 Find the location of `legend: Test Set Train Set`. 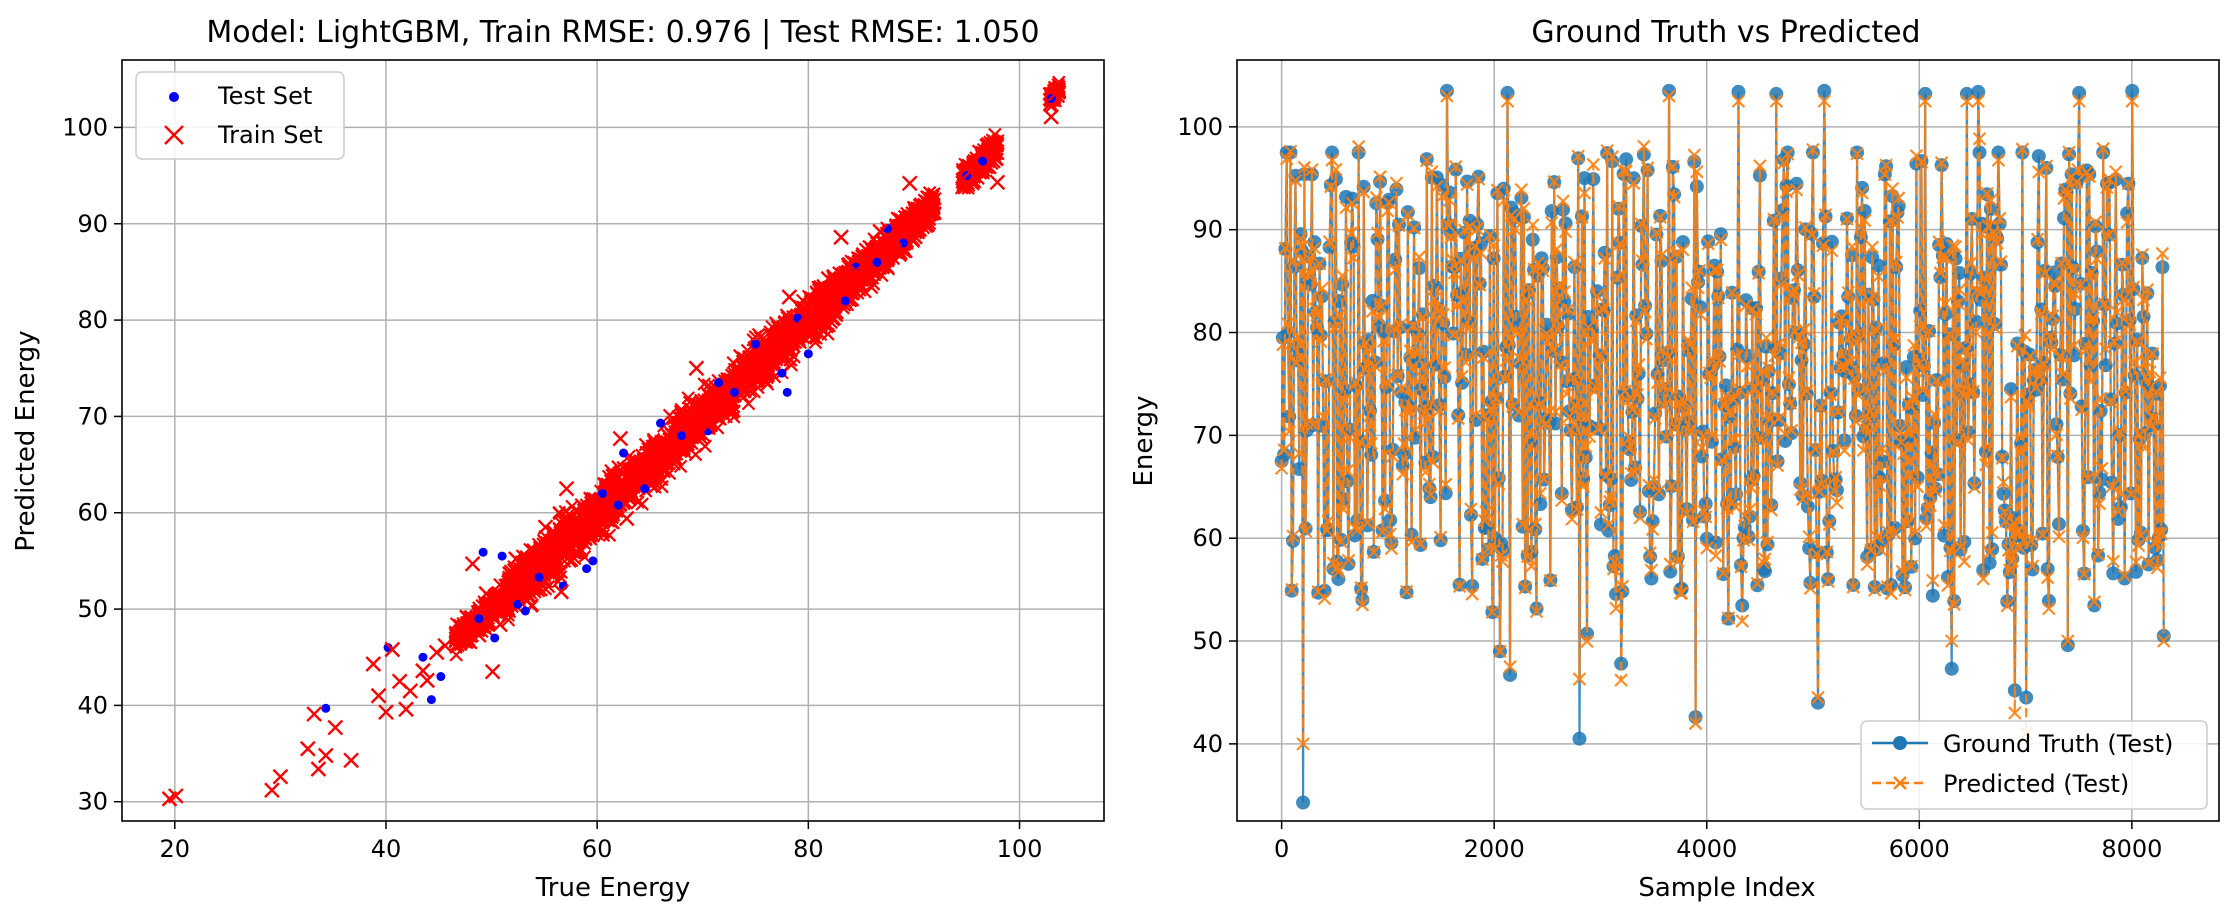

legend: Test Set Train Set is located at coordinates (240, 115).